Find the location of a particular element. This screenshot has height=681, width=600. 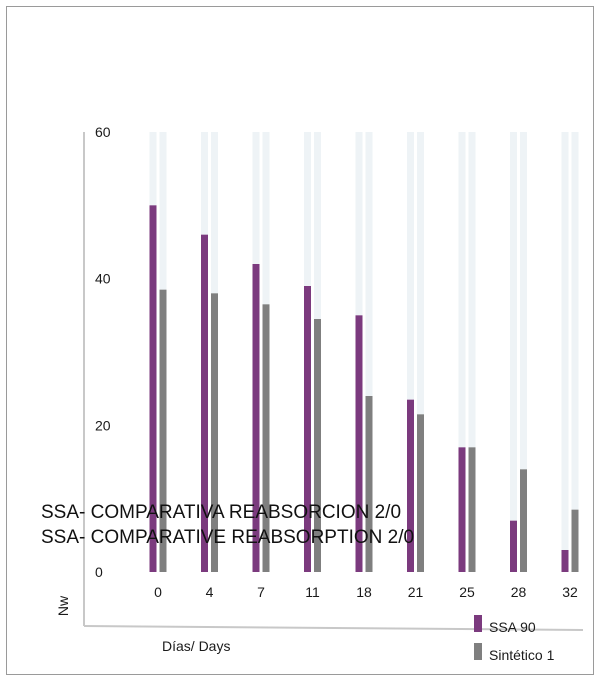

x-tick-label: 0 is located at coordinates (158, 592).